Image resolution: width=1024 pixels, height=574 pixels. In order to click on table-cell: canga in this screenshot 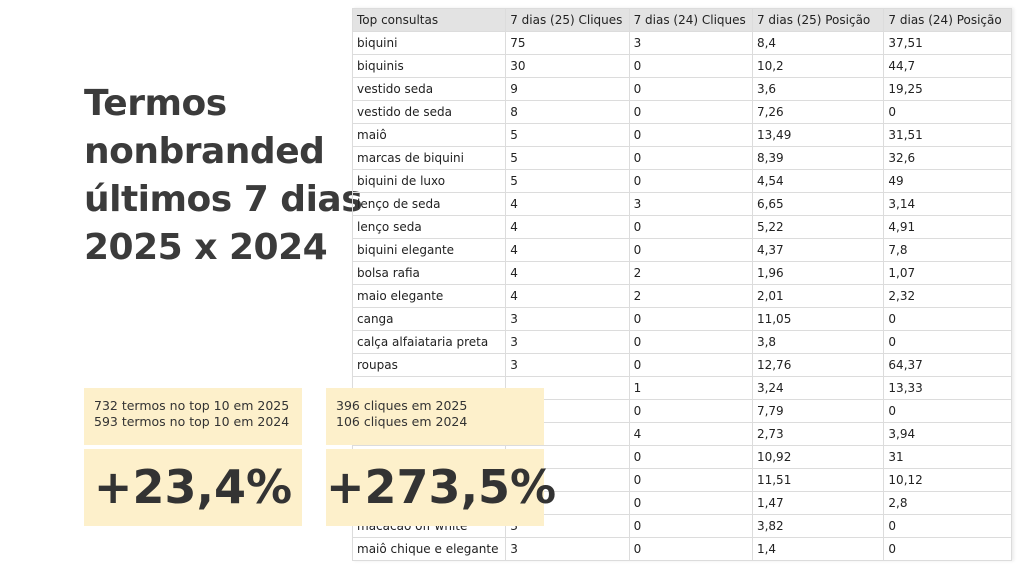, I will do `click(429, 319)`.